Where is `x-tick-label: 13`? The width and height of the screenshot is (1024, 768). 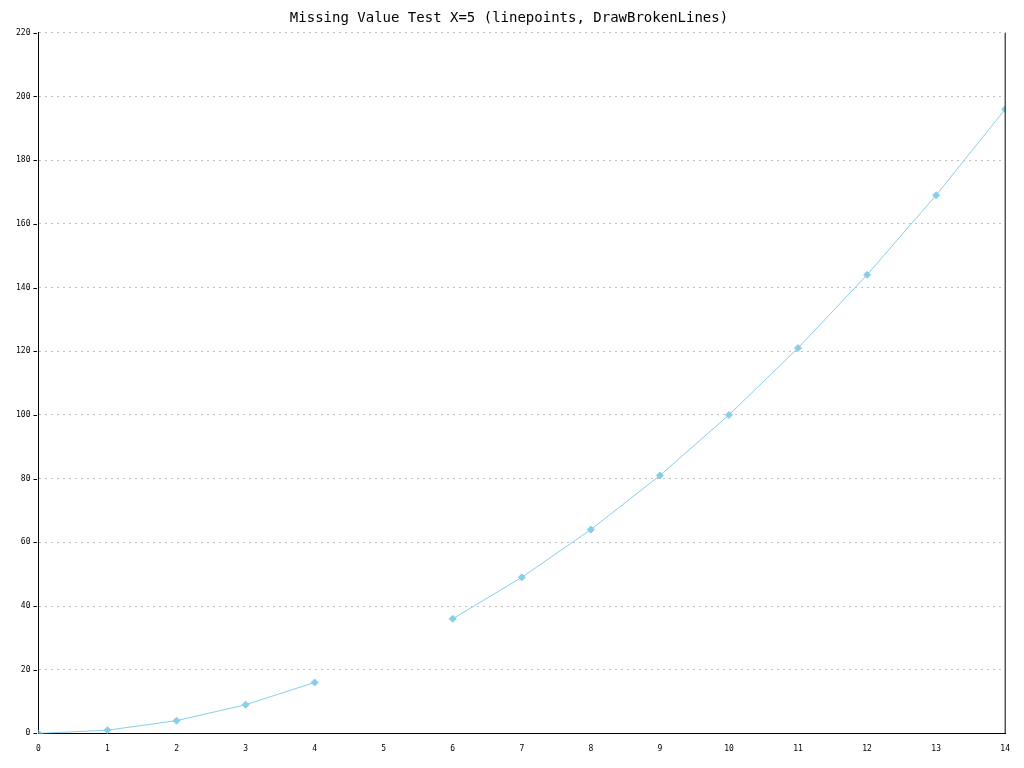
x-tick-label: 13 is located at coordinates (936, 749).